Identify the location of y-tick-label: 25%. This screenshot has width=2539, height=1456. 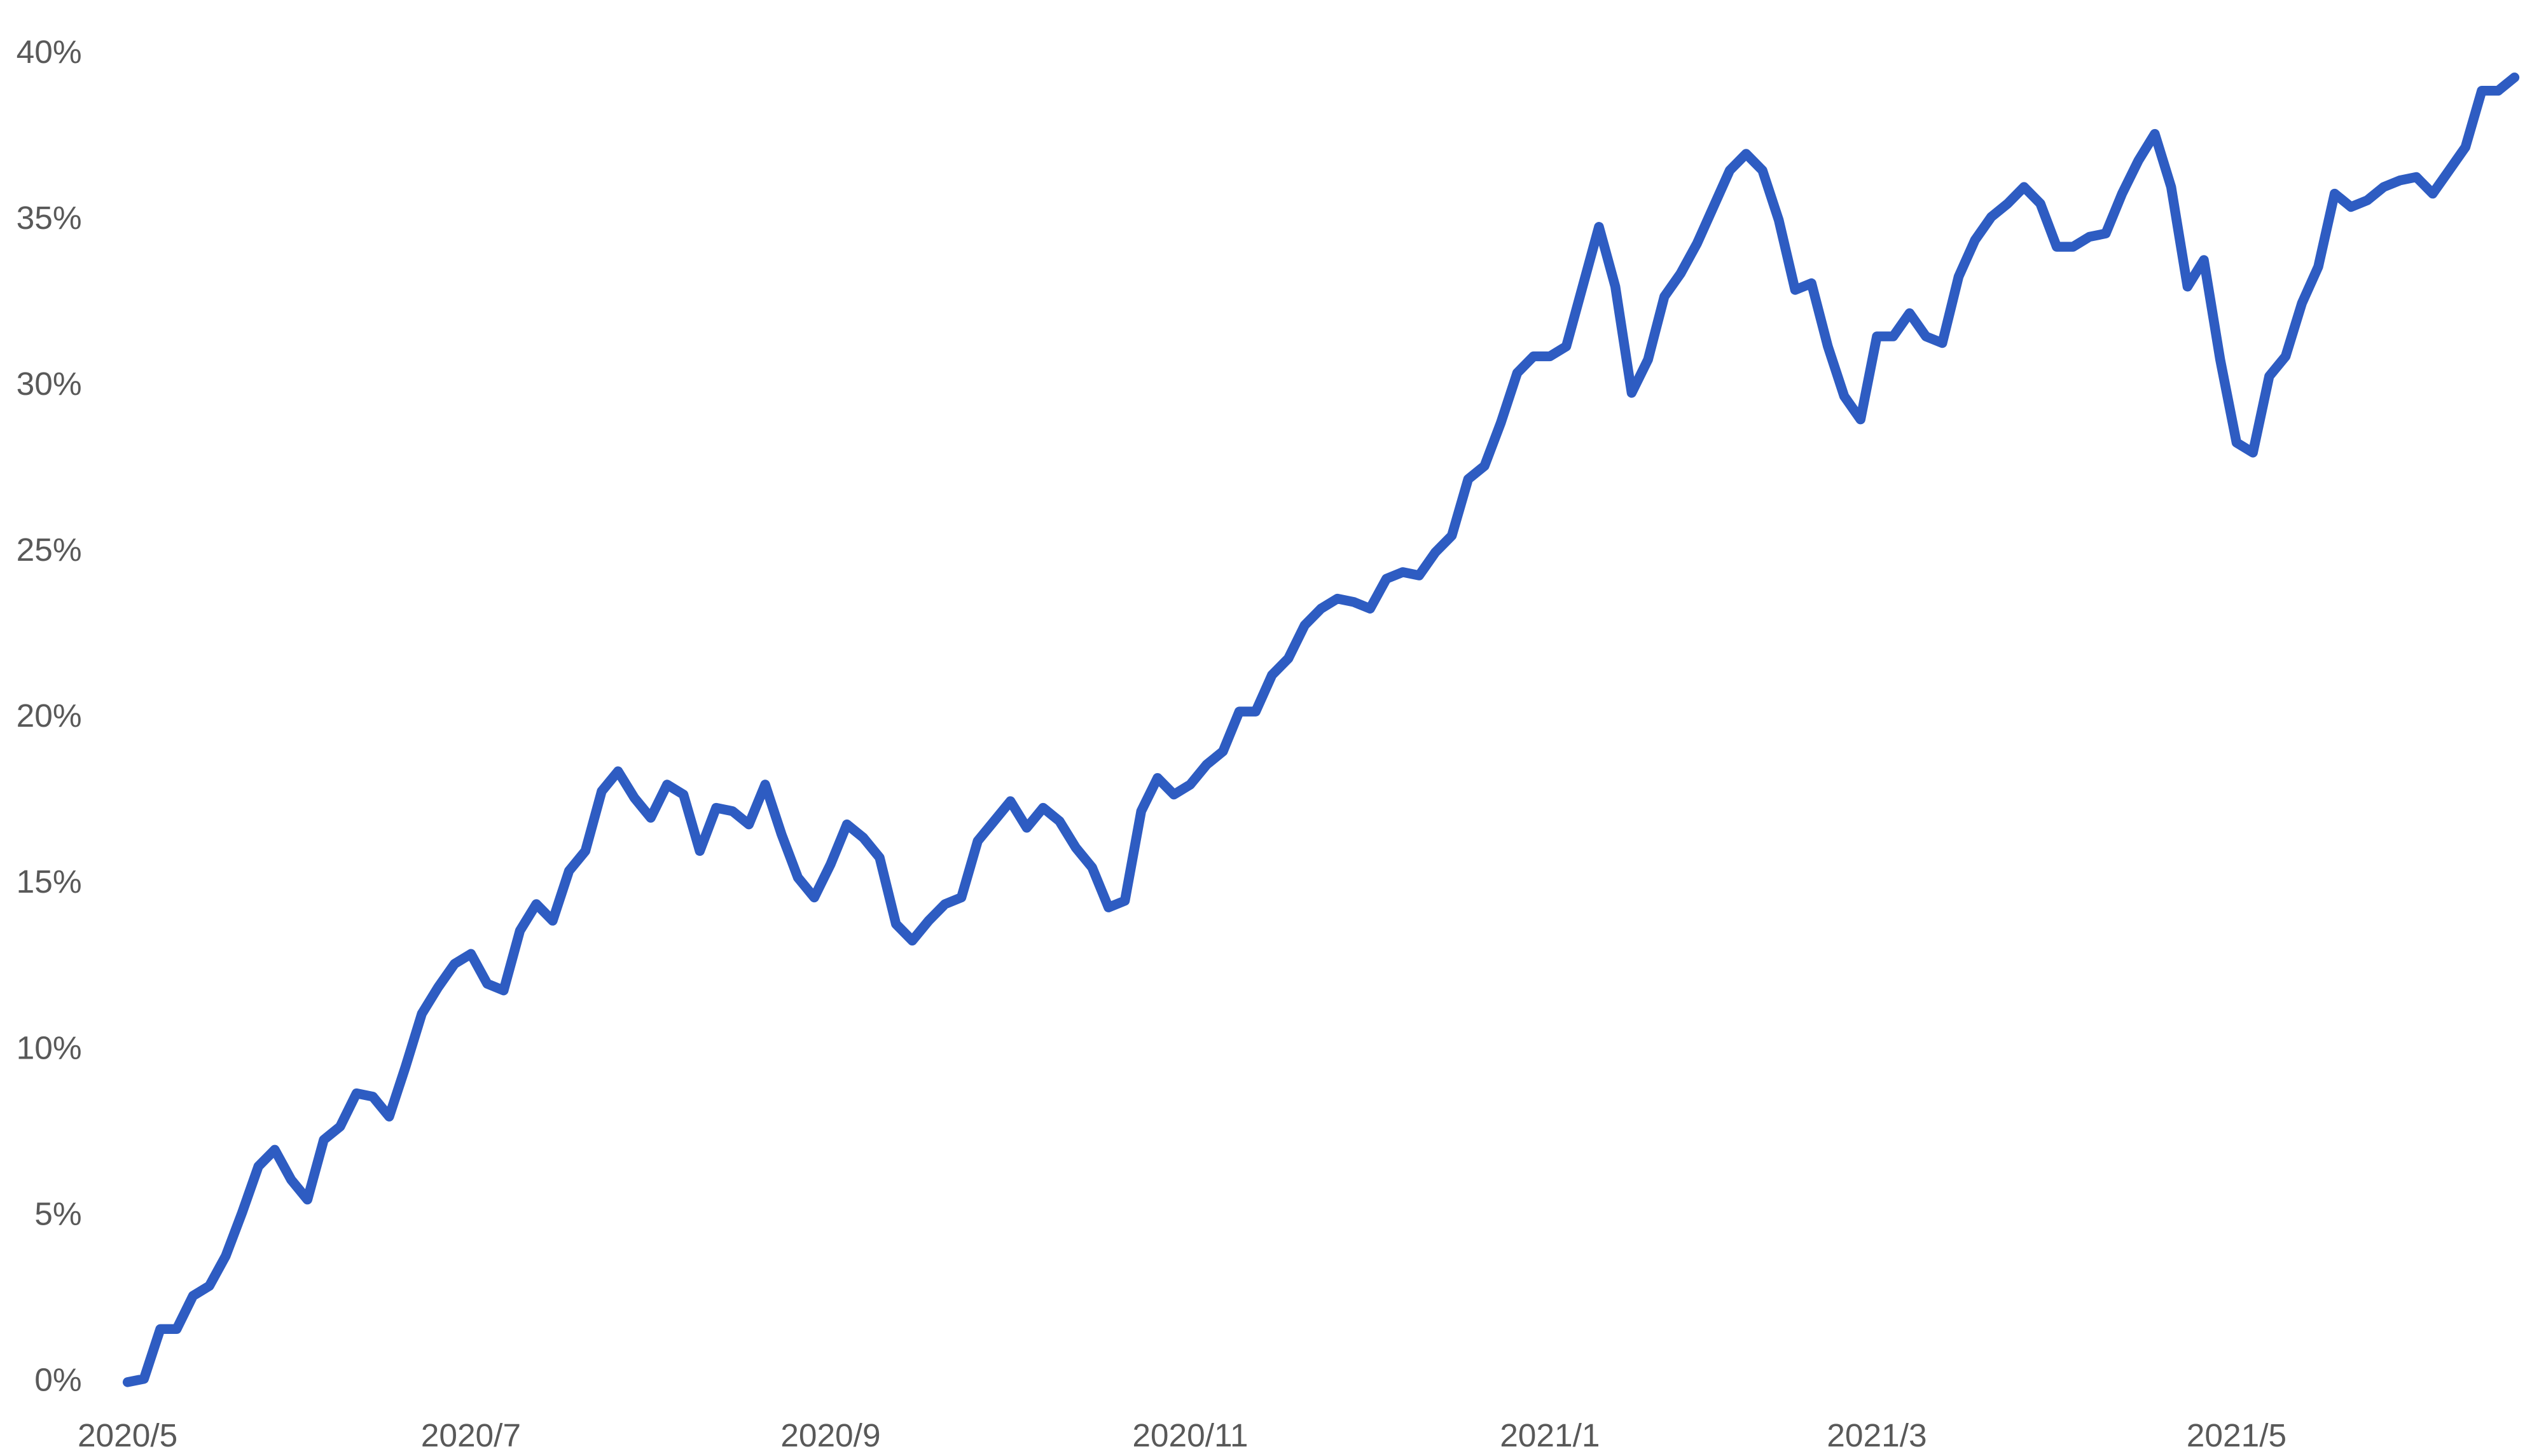
(49, 549).